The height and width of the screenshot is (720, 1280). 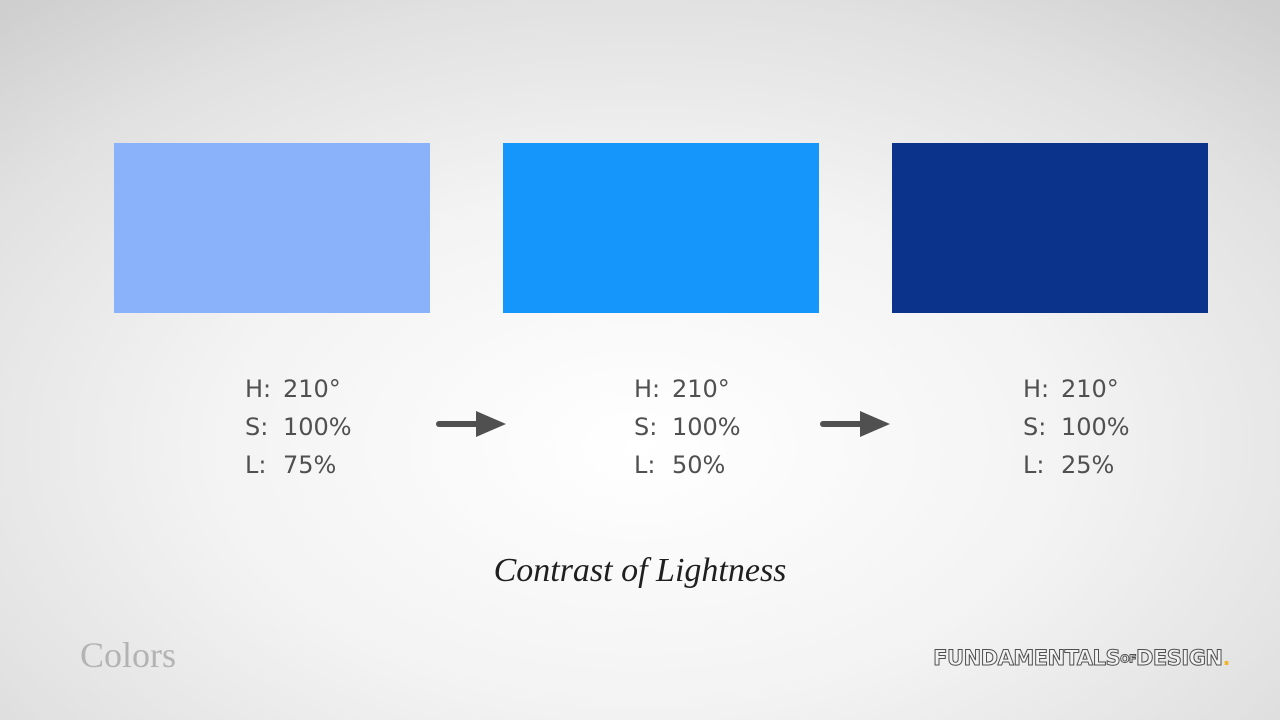 I want to click on hsl-values-dark: H: 210° S: 100% L: 25%, so click(x=1083, y=427).